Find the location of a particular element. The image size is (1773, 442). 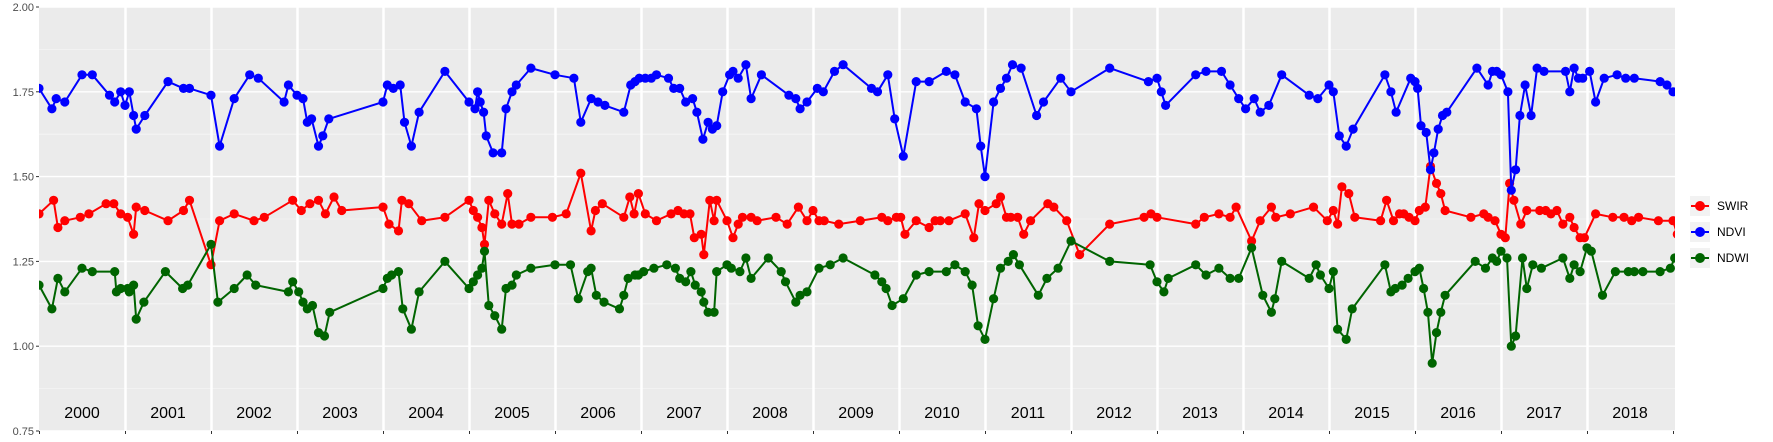

year-label: 2011 is located at coordinates (1028, 413).